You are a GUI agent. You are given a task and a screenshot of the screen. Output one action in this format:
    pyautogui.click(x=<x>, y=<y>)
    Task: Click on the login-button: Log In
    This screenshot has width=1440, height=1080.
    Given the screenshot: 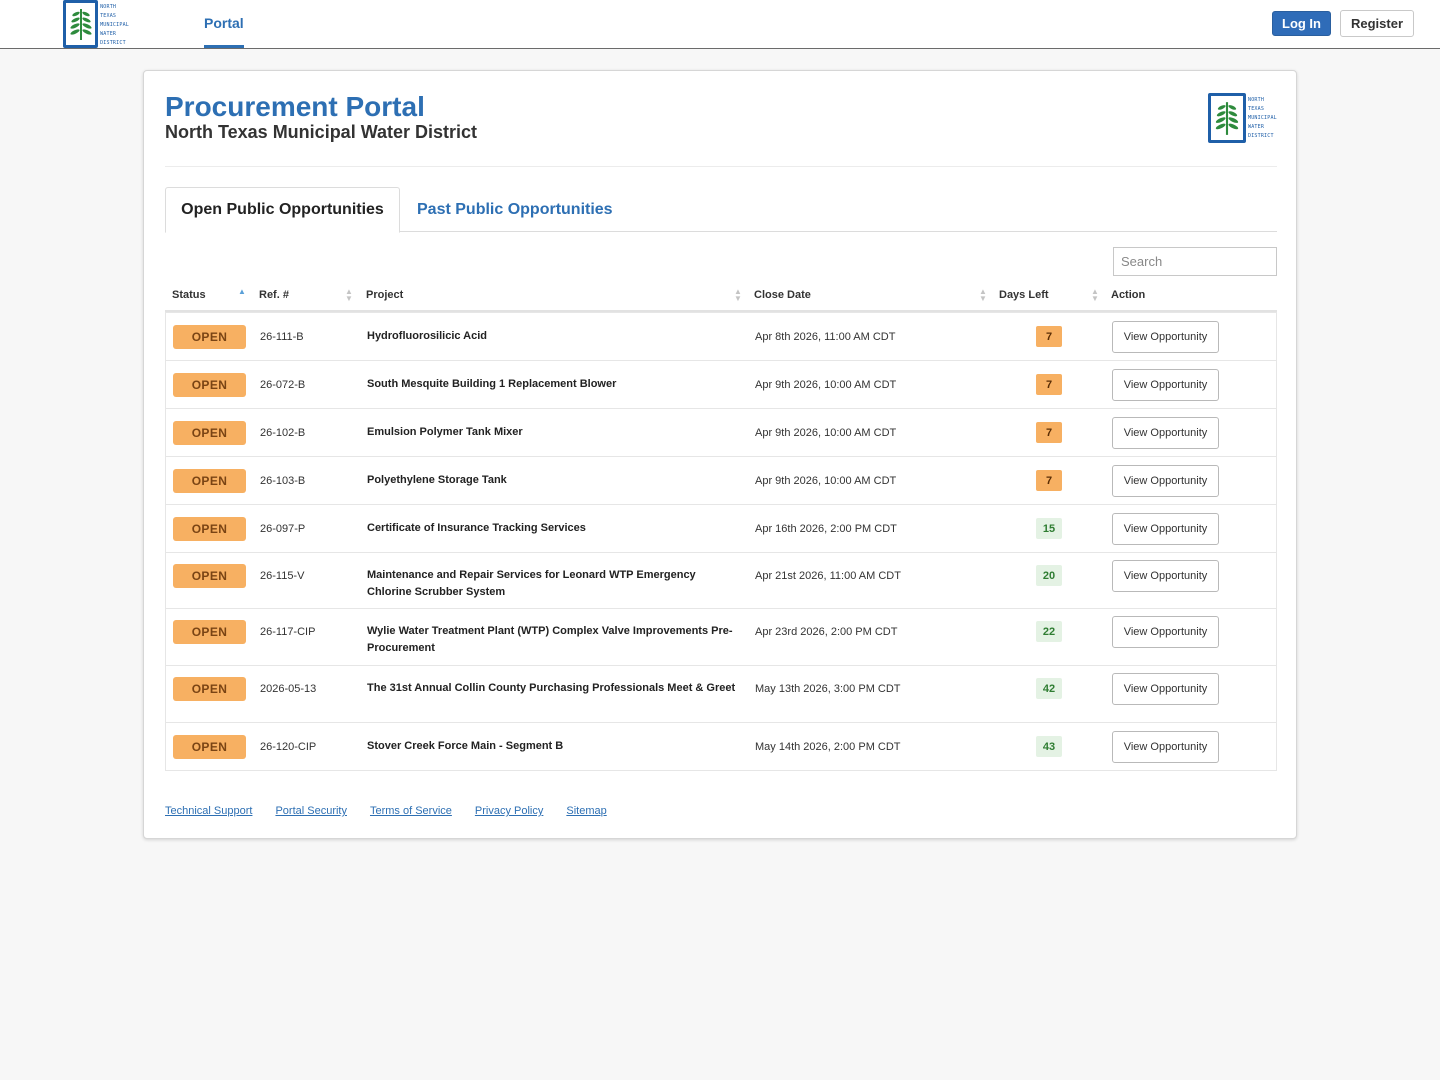 What is the action you would take?
    pyautogui.click(x=1301, y=23)
    